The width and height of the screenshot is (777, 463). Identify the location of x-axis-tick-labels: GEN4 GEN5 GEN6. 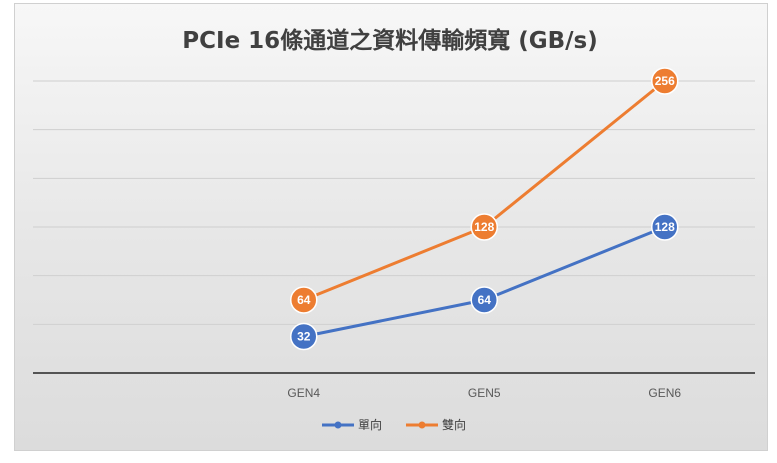
(484, 393).